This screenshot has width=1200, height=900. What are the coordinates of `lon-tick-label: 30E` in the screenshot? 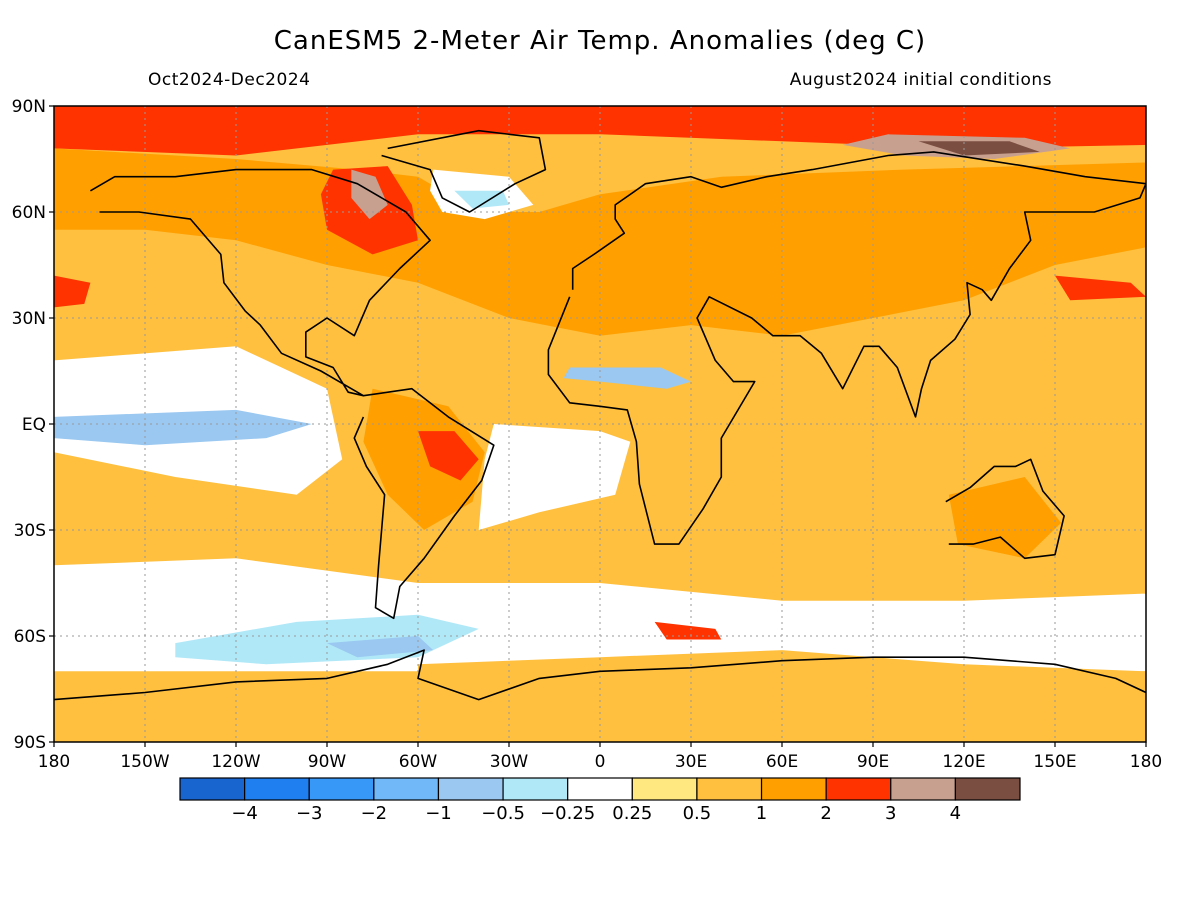 It's located at (691, 762).